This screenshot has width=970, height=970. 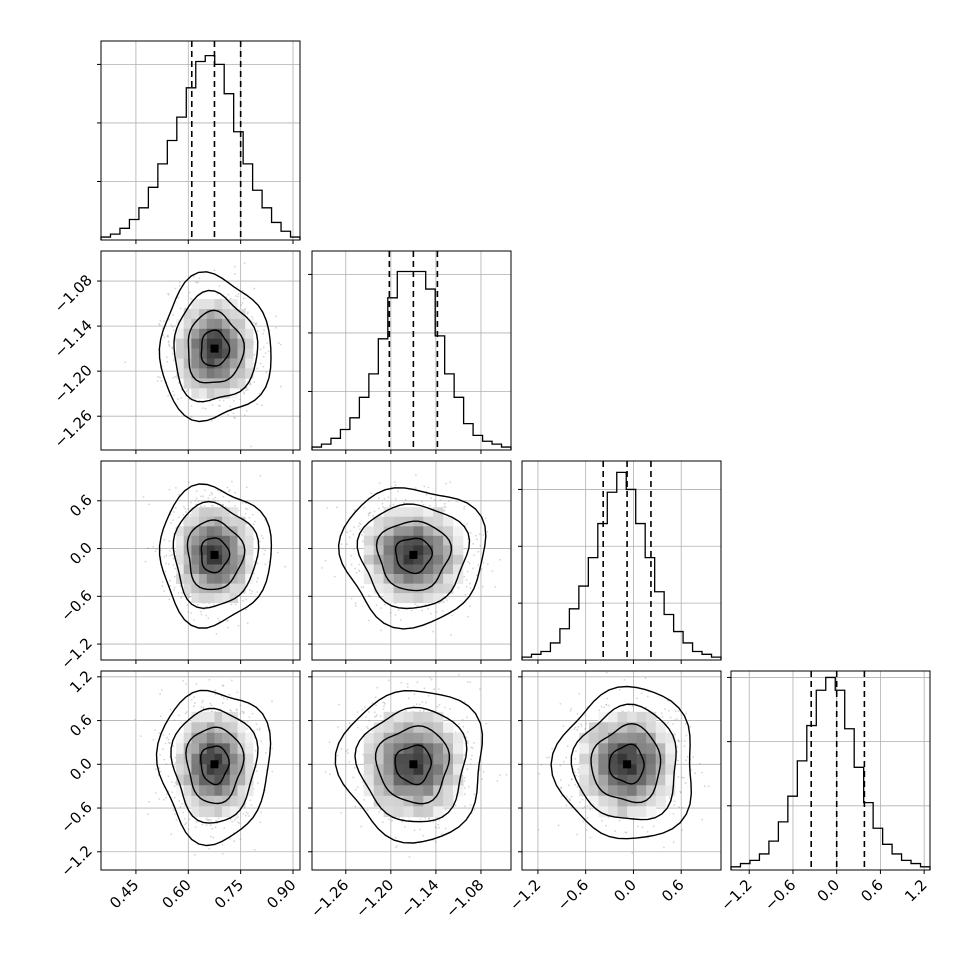 I want to click on histogram-step, so click(x=621, y=565).